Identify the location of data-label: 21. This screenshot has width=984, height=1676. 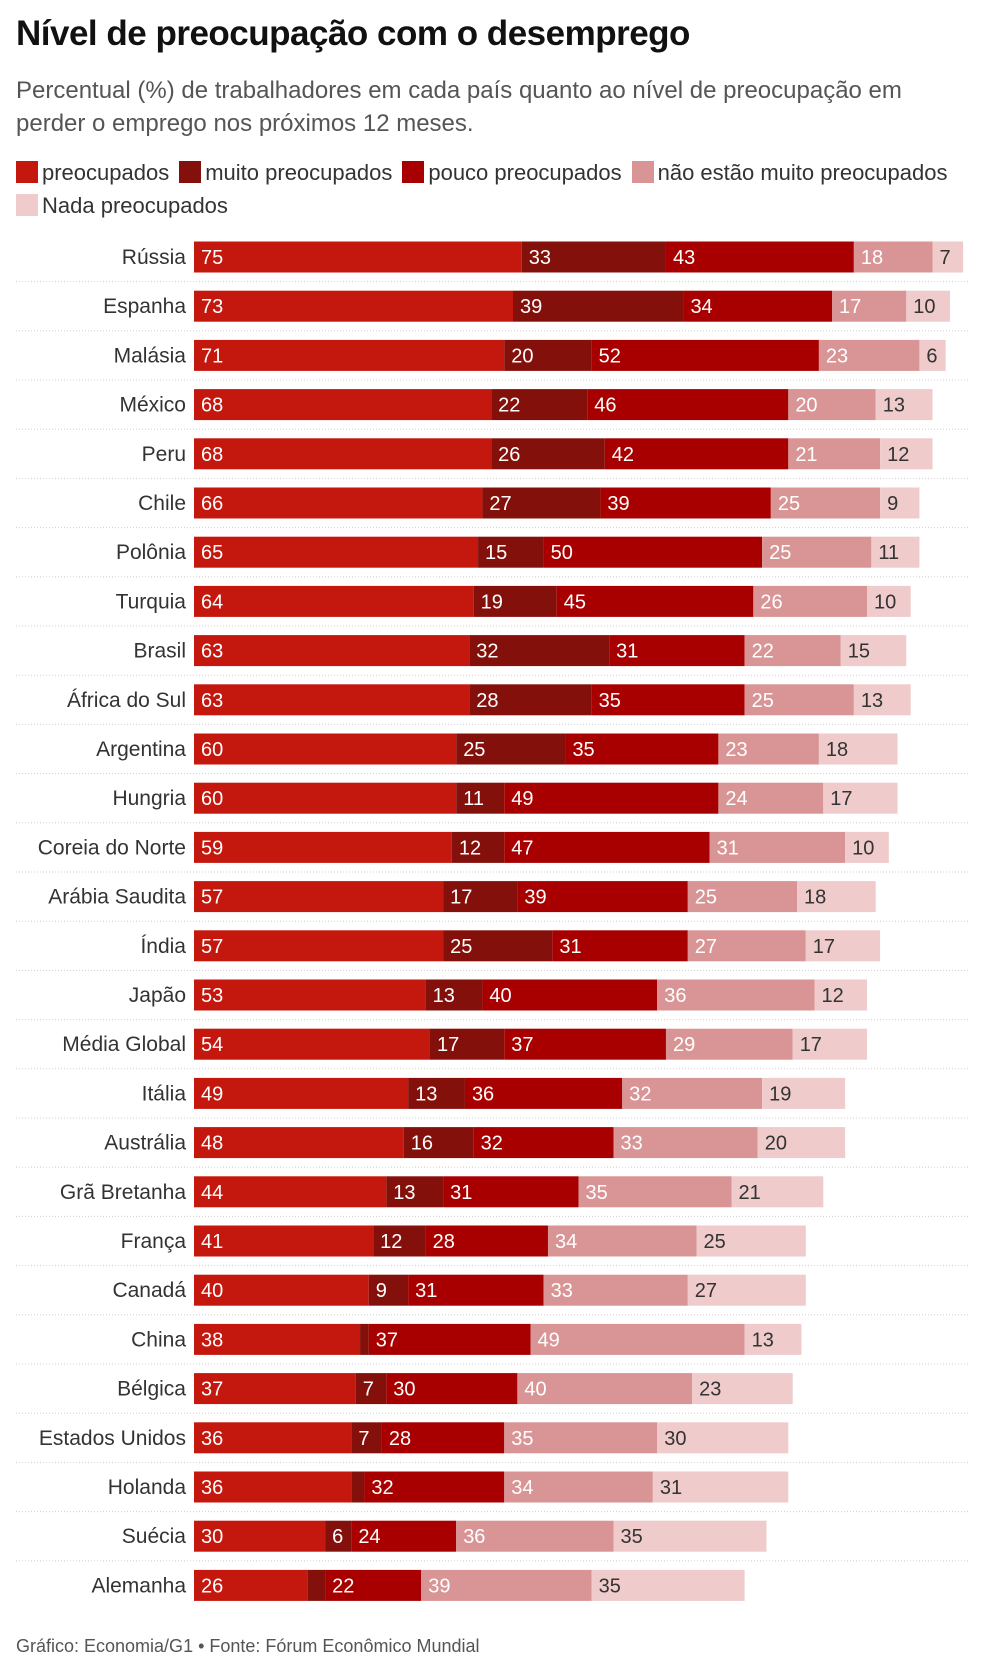
(750, 1193).